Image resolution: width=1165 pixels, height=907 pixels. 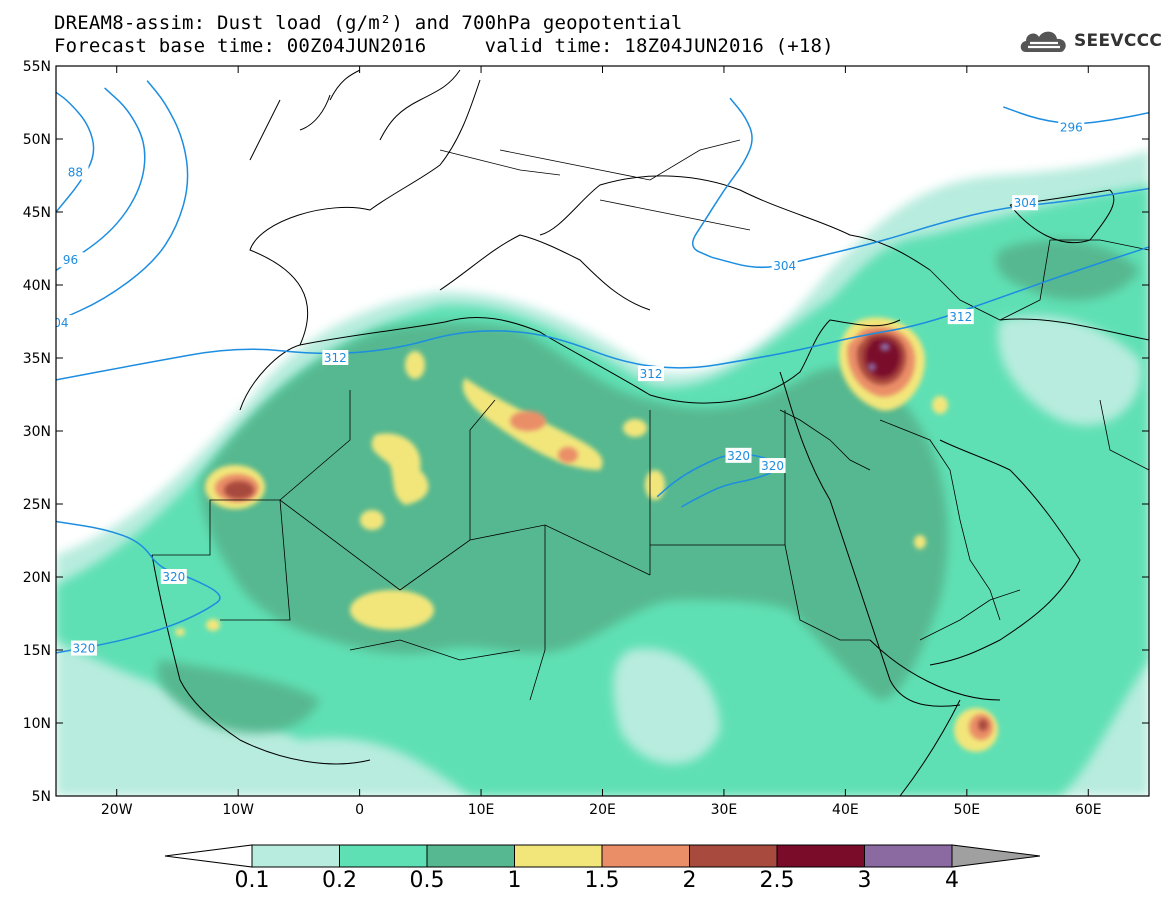 I want to click on lon-tick-label: 10E, so click(x=481, y=810).